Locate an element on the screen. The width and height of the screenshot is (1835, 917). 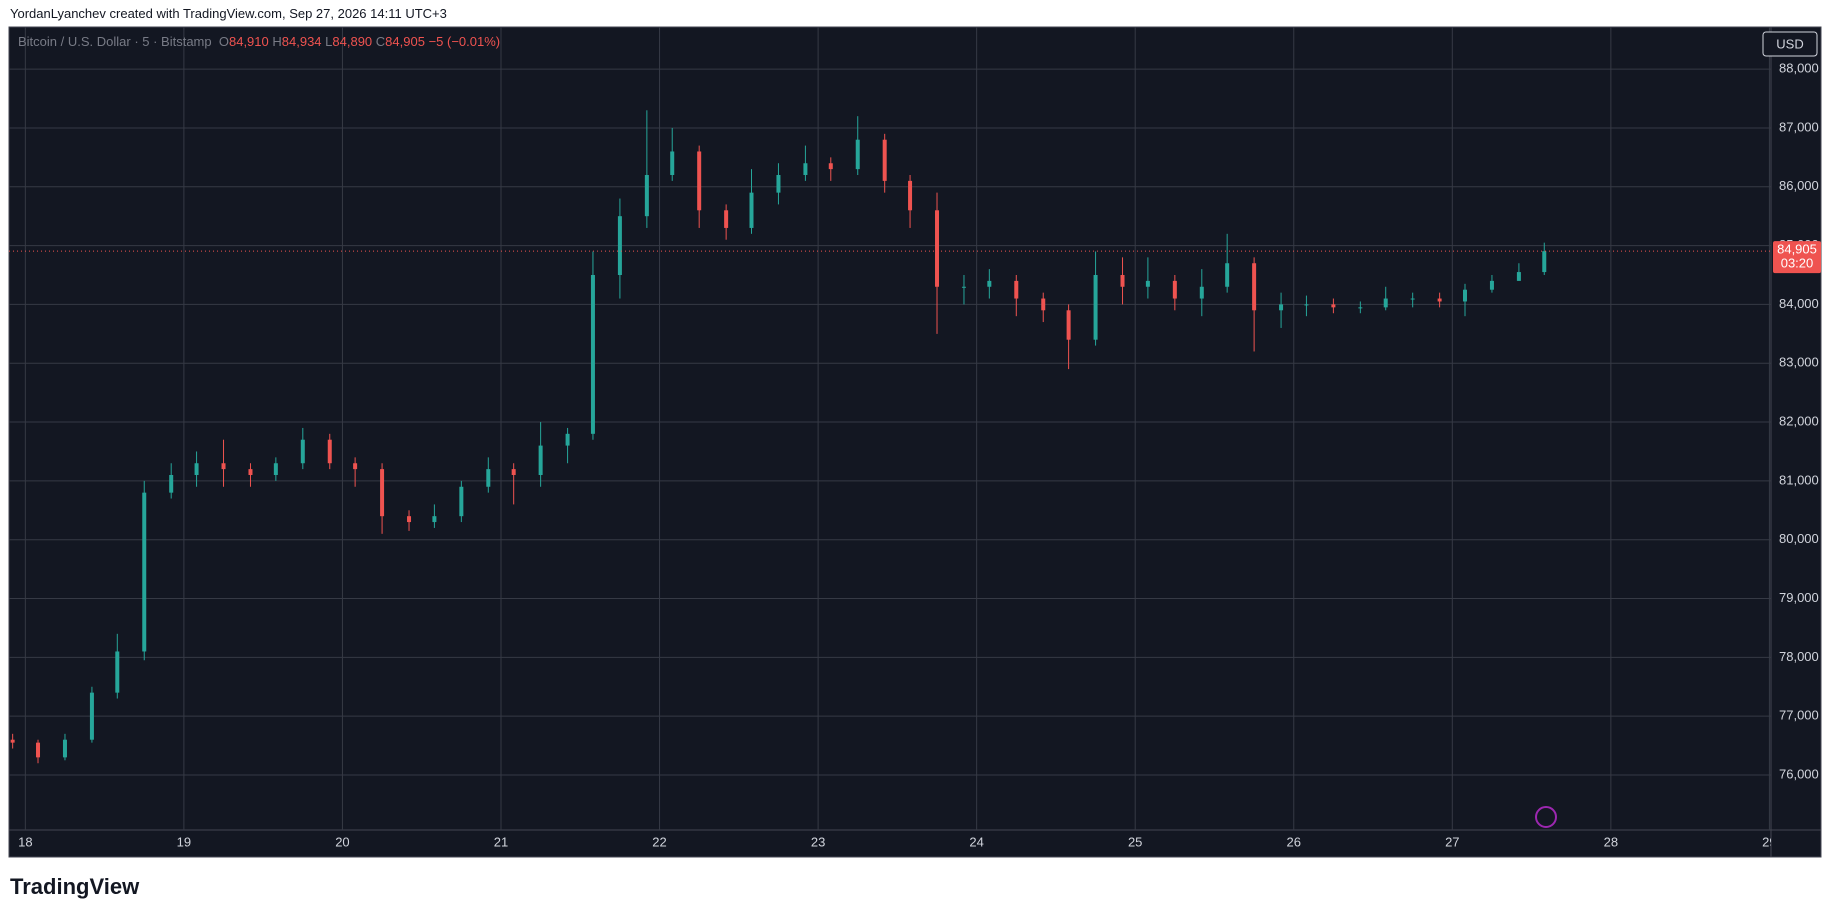
x-tick-label: 22 is located at coordinates (659, 841).